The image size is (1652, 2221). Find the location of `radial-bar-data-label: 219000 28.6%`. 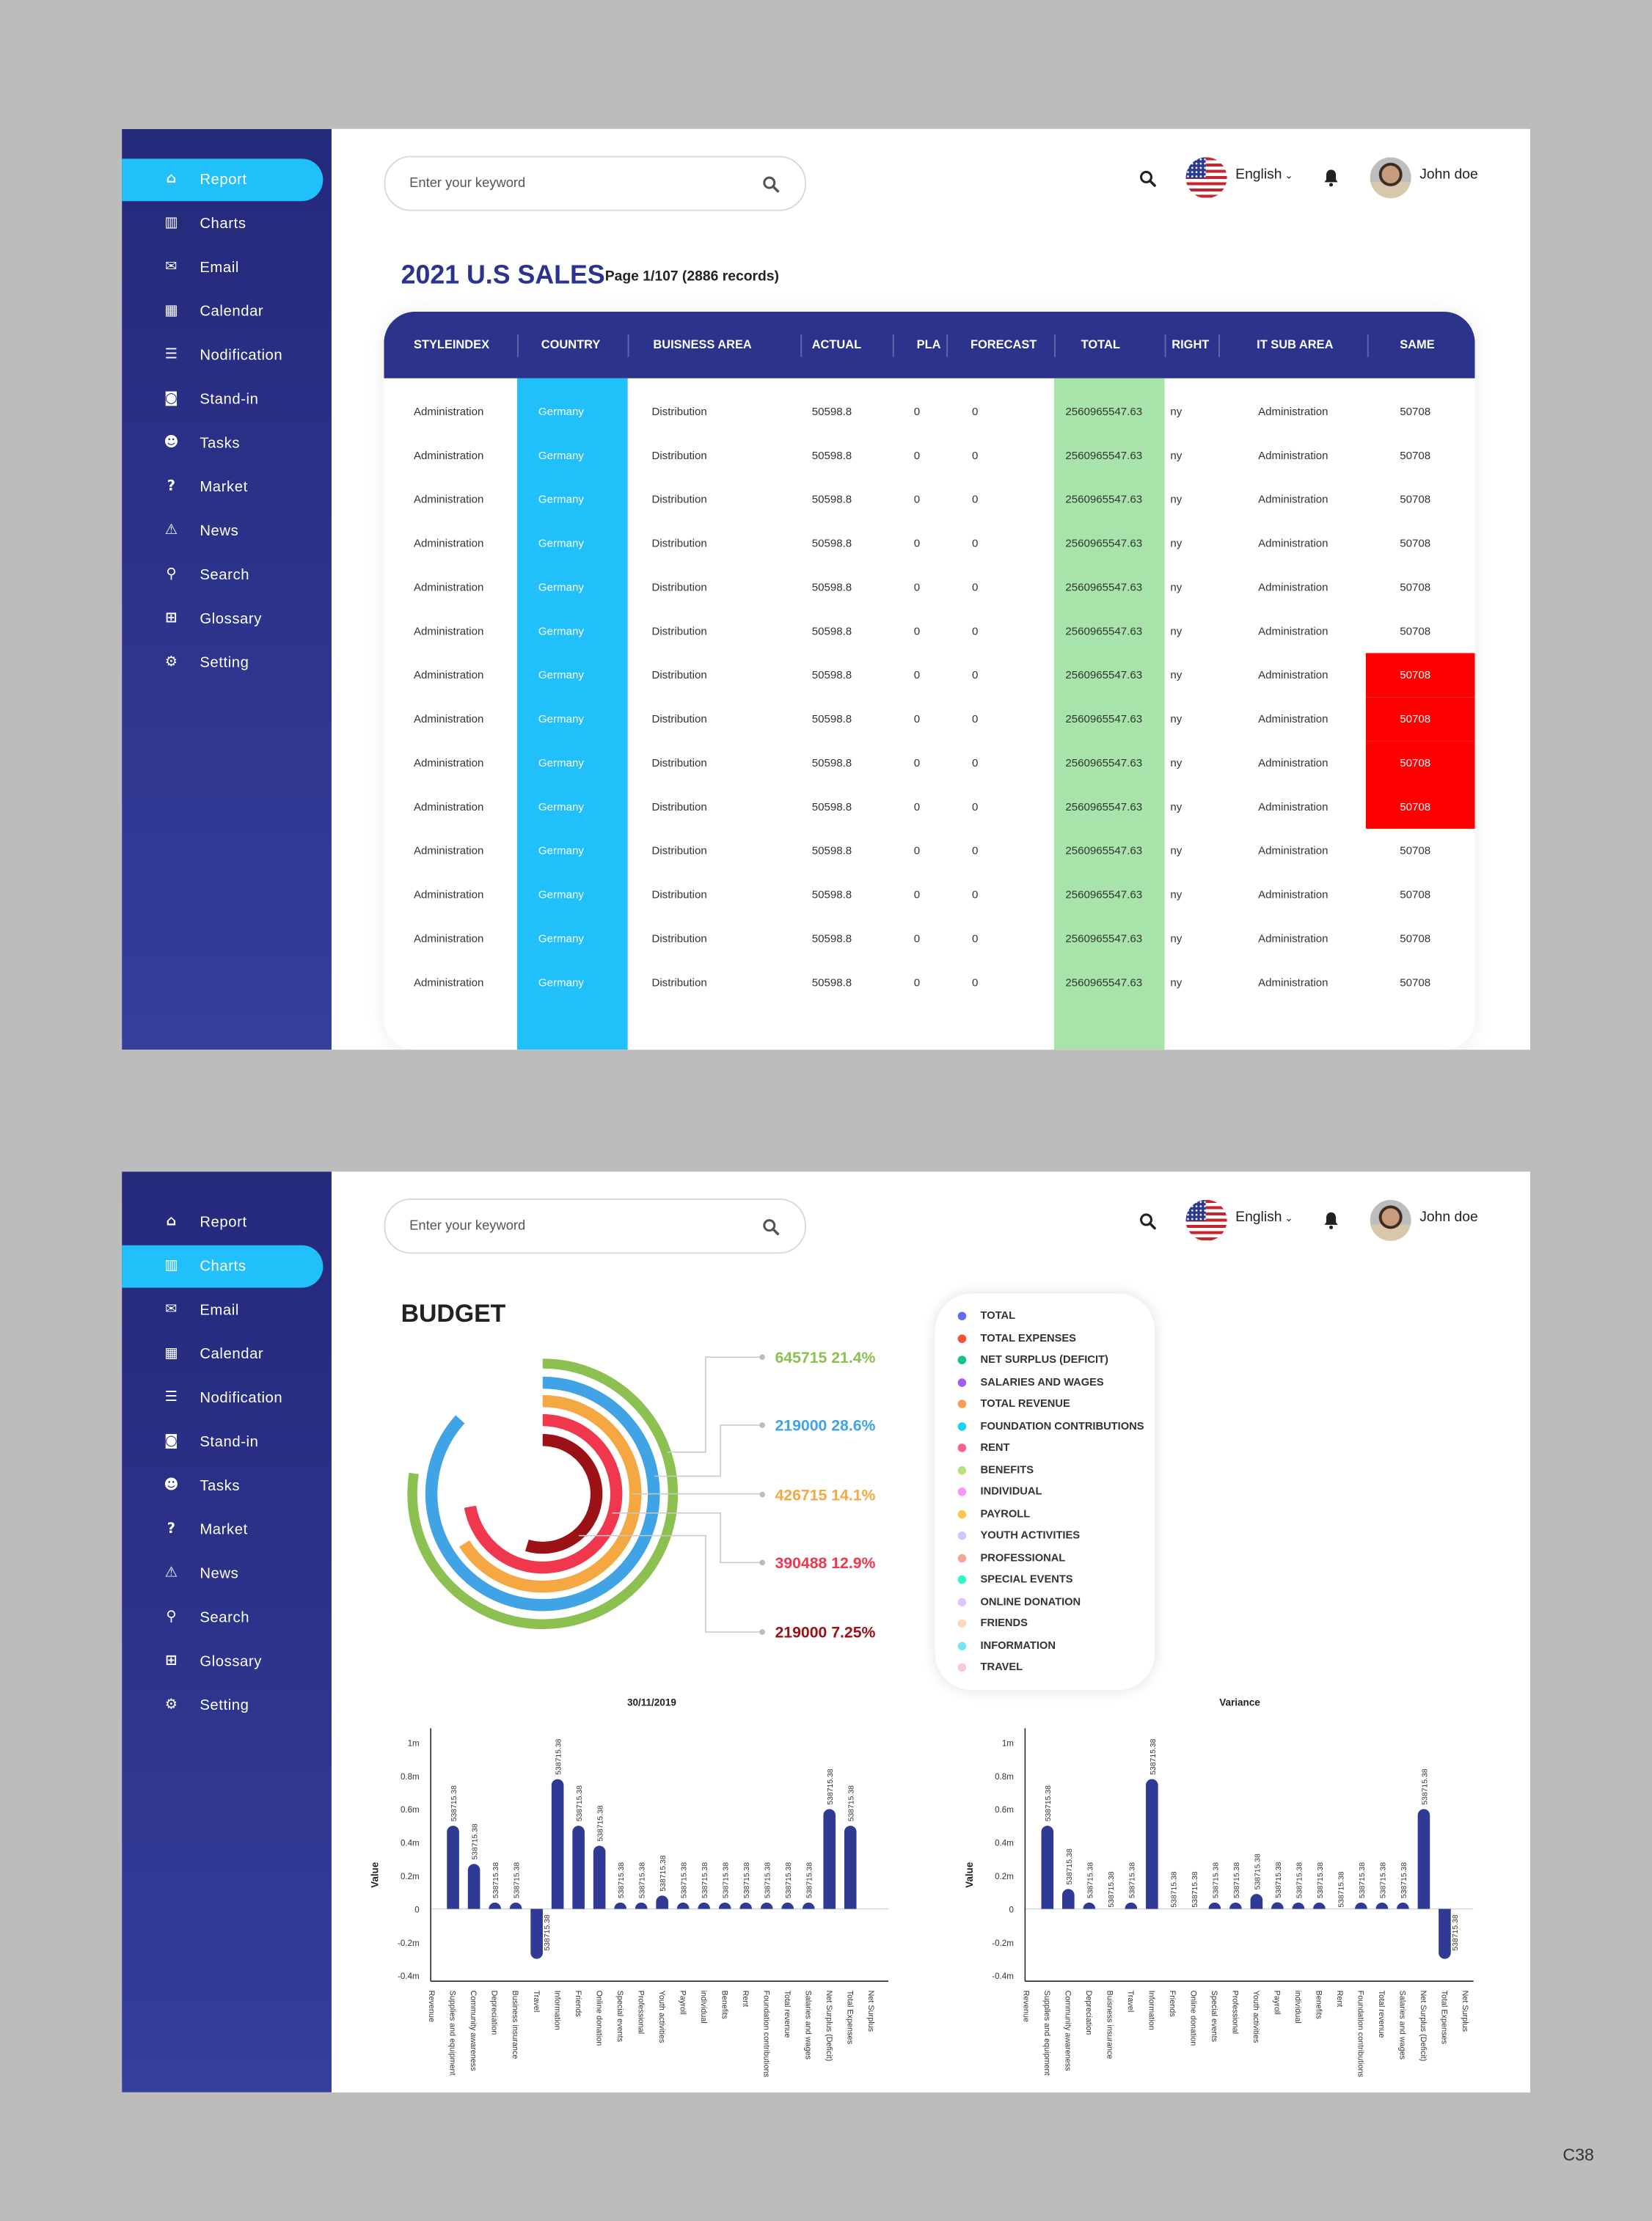

radial-bar-data-label: 219000 28.6% is located at coordinates (825, 1426).